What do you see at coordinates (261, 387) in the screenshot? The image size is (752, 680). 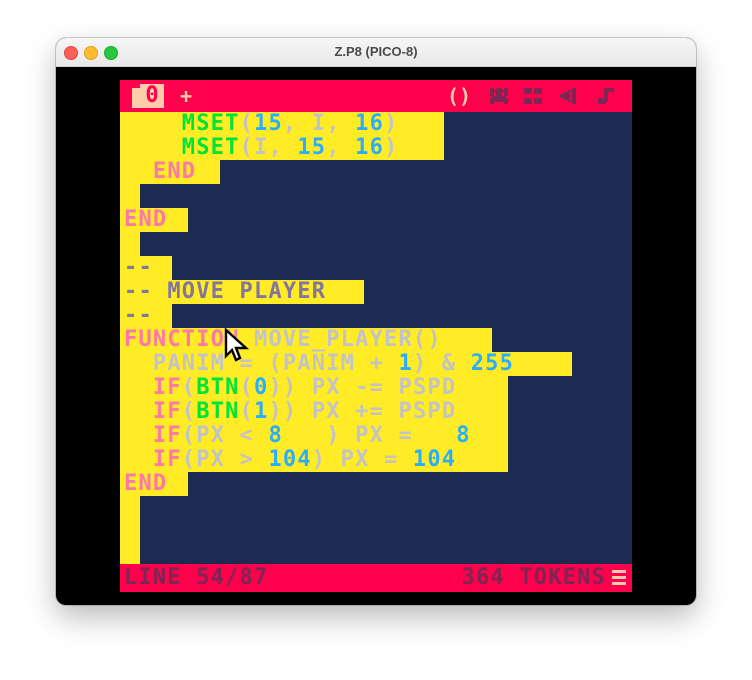 I see `code-token: 0` at bounding box center [261, 387].